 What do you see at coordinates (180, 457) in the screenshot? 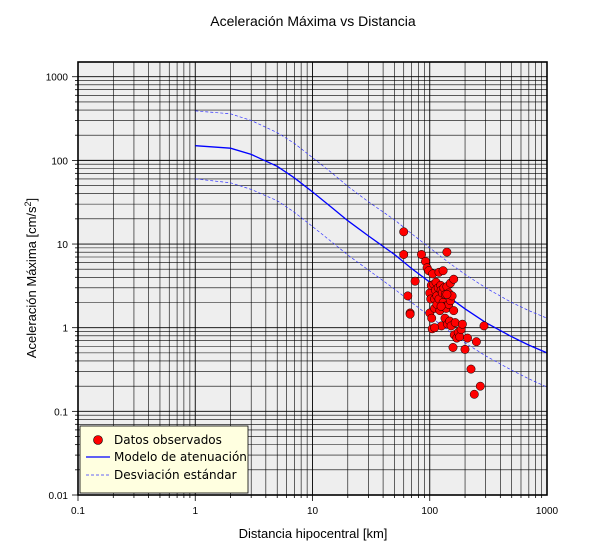
I see `legend-label-model: Modelo de atenuación` at bounding box center [180, 457].